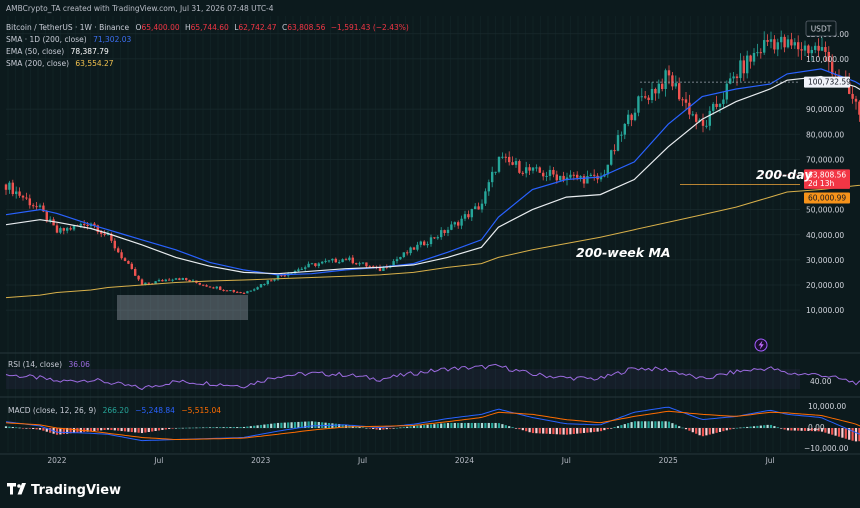  I want to click on legend-sma-200: SMA (200, close) 63,554.27, so click(60, 63).